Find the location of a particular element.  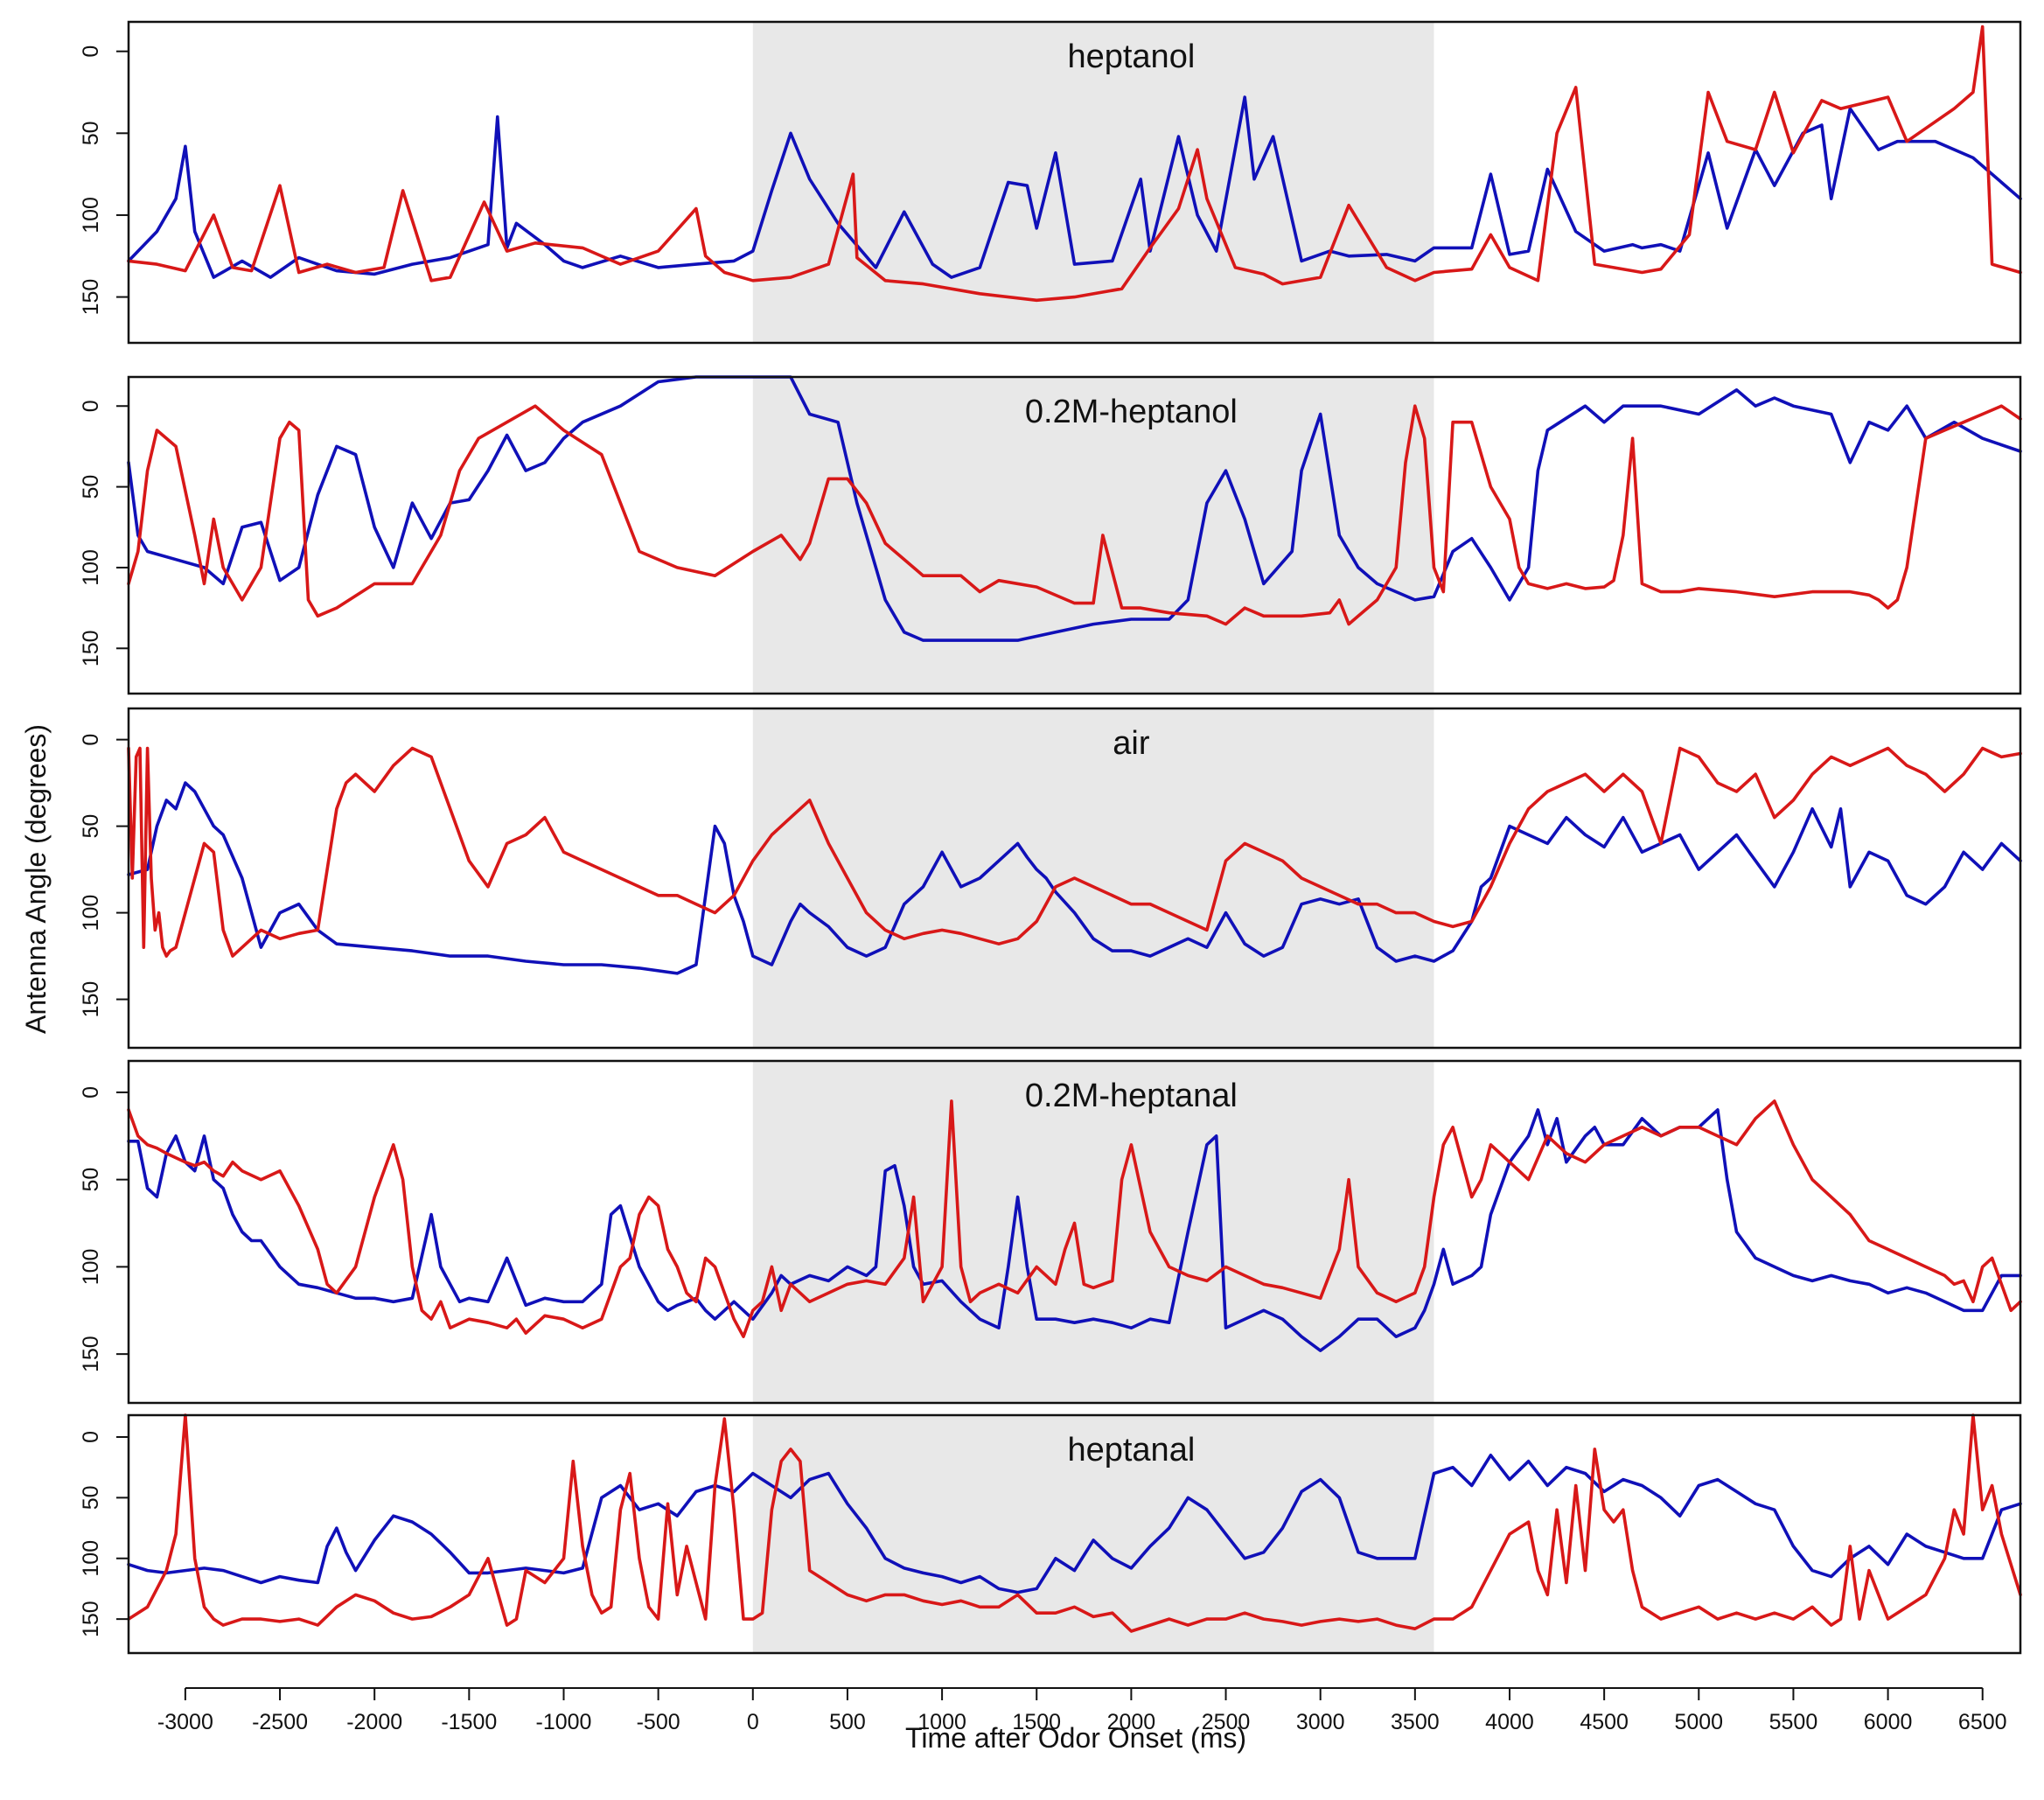

panel-title: 0.2M-heptanol is located at coordinates (1131, 412).